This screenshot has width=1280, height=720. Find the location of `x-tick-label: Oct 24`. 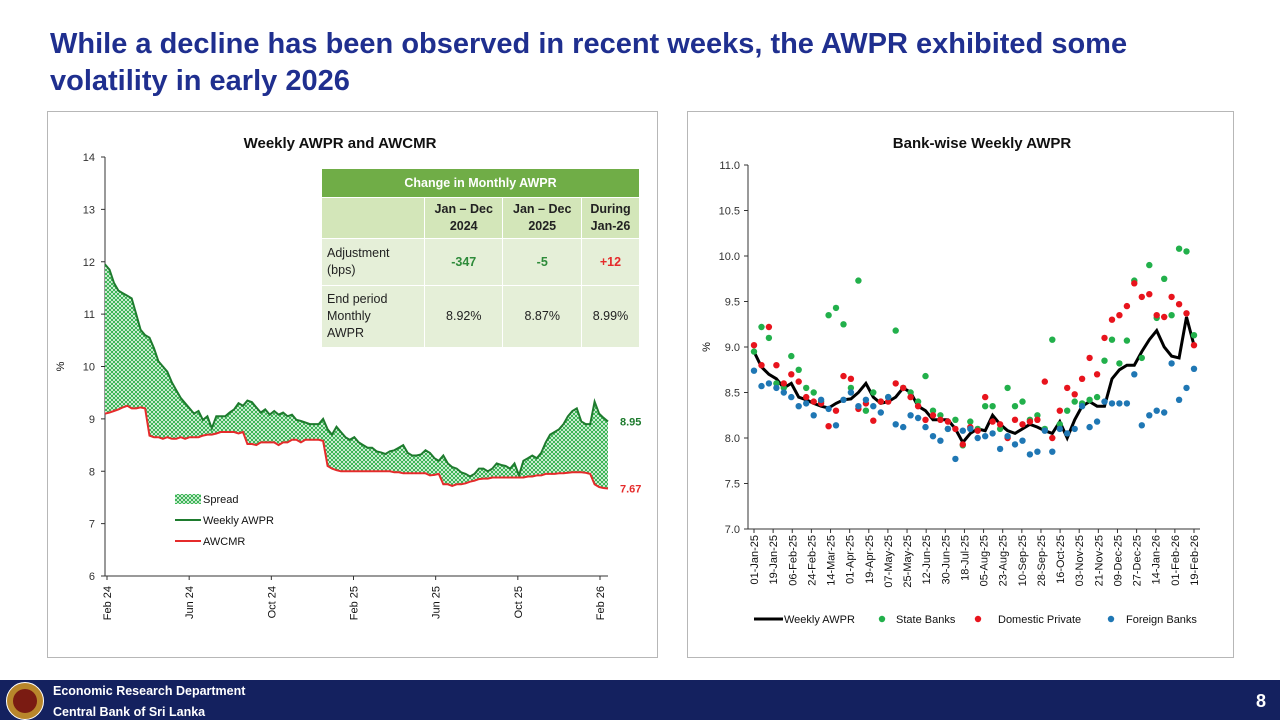

x-tick-label: Oct 24 is located at coordinates (272, 602).